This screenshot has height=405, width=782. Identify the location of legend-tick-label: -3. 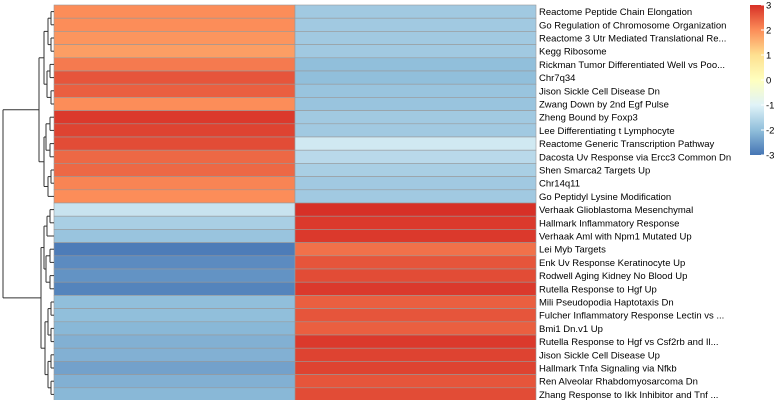
(770, 156).